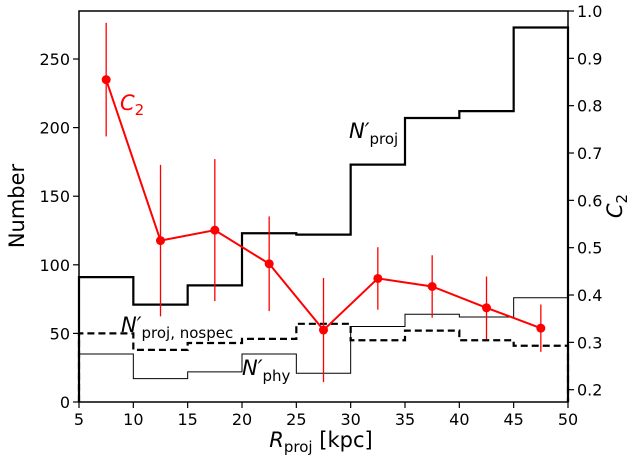  What do you see at coordinates (54, 196) in the screenshot?
I see `y-left-tick-label: 150` at bounding box center [54, 196].